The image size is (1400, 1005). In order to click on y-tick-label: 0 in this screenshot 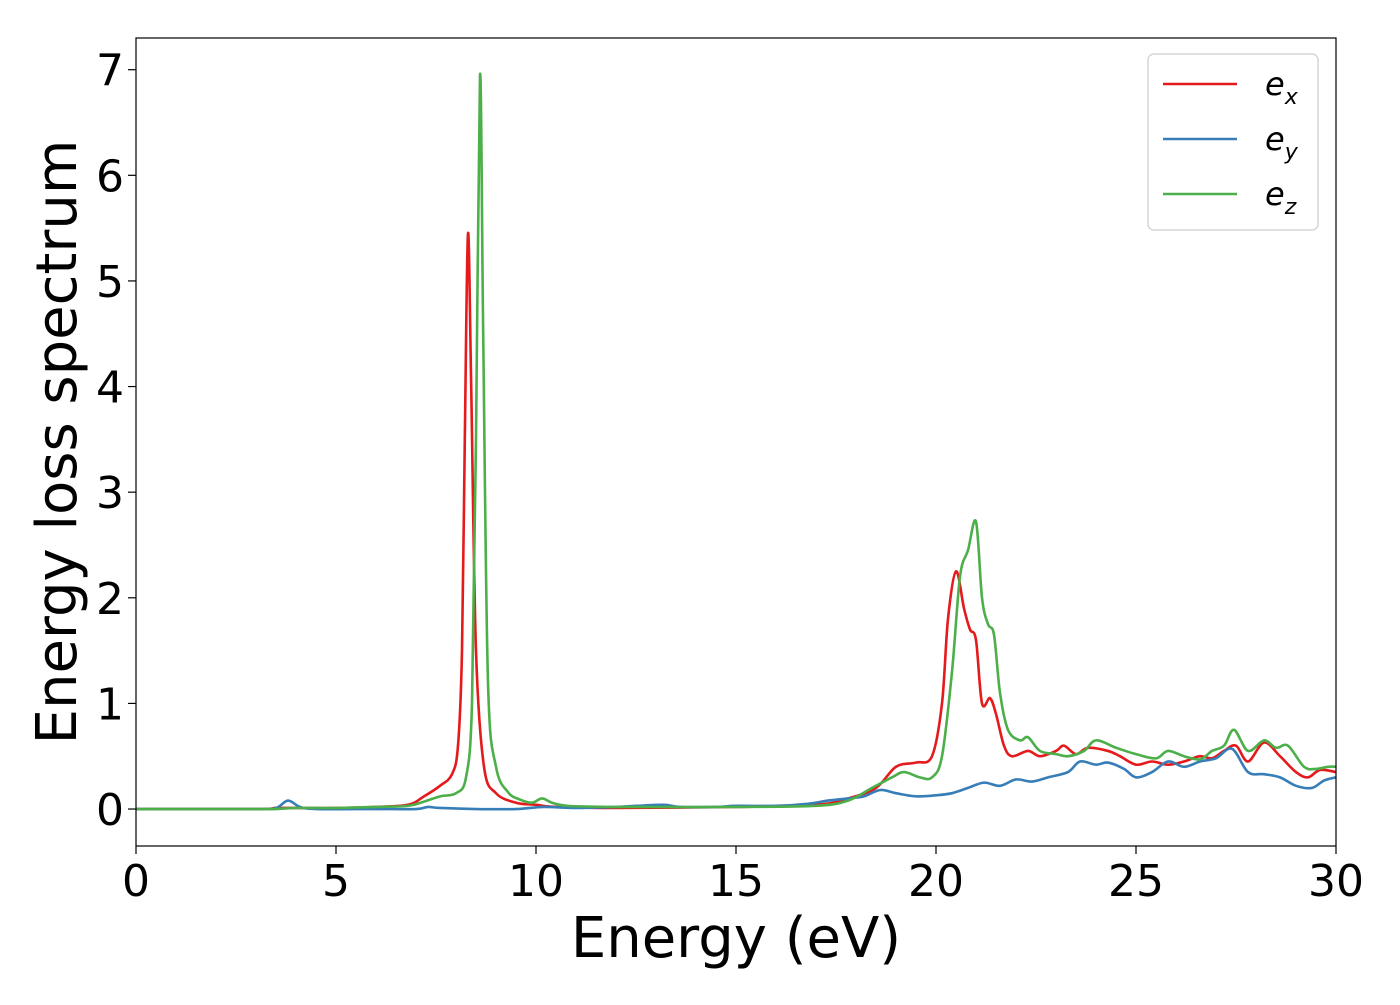, I will do `click(110, 810)`.